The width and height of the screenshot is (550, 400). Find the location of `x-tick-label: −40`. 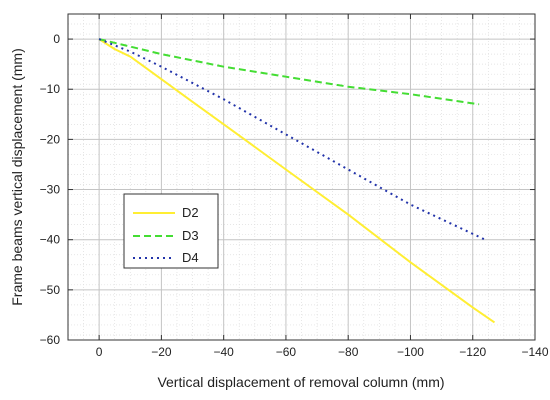

x-tick-label: −40 is located at coordinates (223, 352).